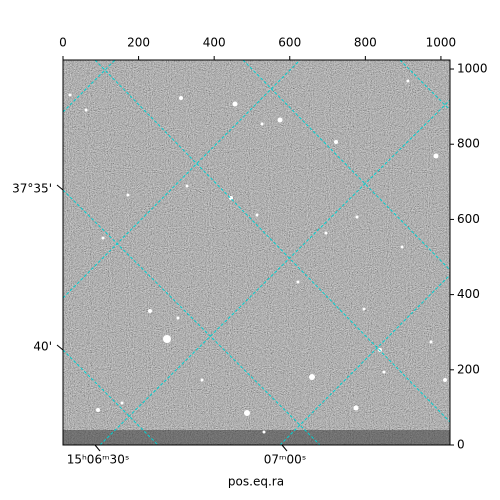  Describe the element at coordinates (441, 43) in the screenshot. I see `x-tick-label: 1000` at that location.